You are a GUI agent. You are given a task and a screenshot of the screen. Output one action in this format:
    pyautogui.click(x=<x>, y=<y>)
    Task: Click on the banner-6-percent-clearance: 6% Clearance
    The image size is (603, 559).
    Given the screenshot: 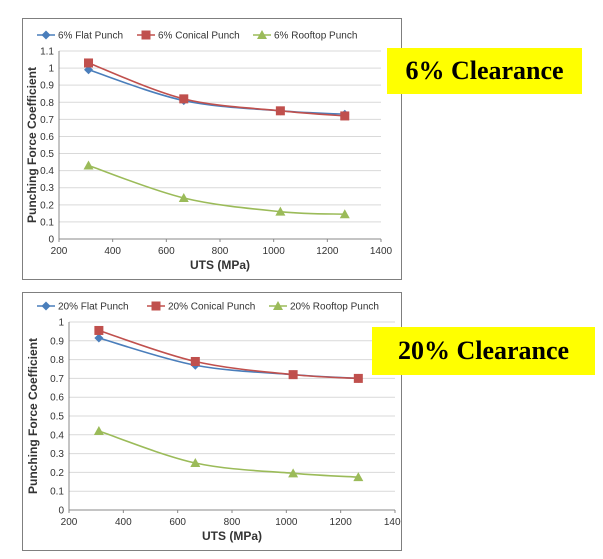 What is the action you would take?
    pyautogui.click(x=484, y=71)
    